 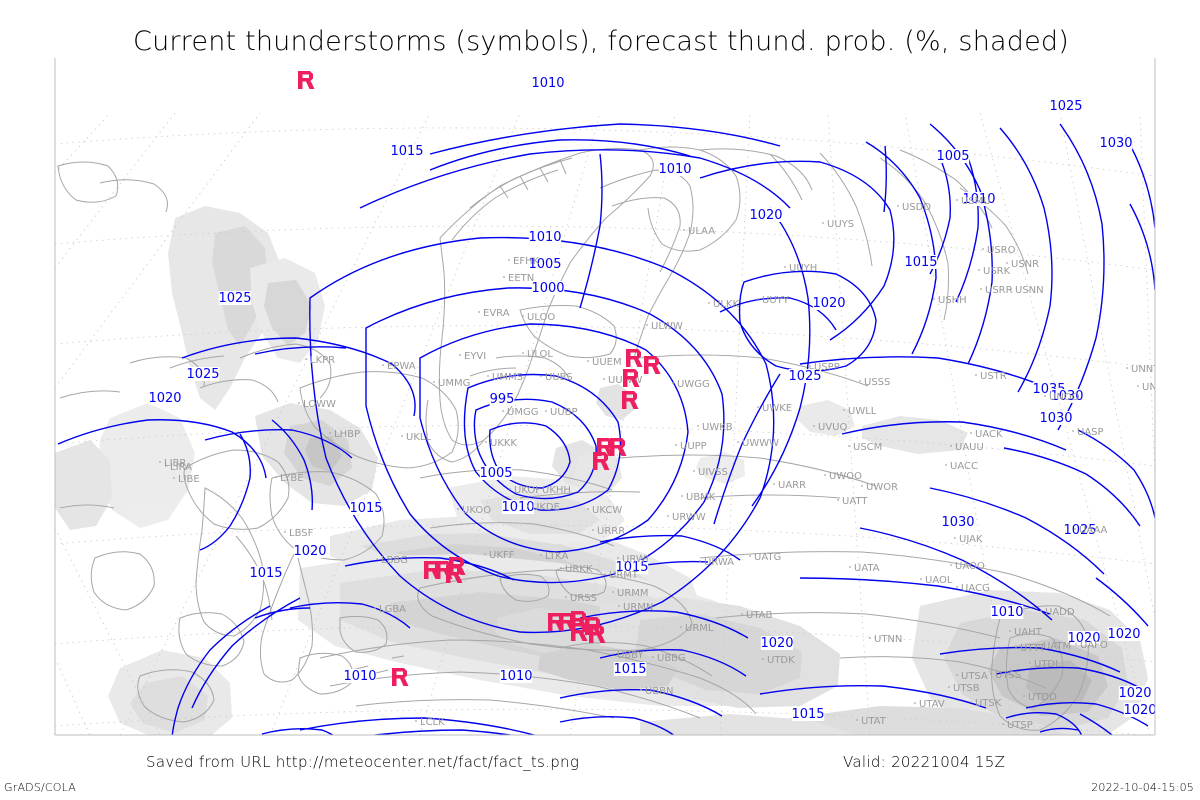 What do you see at coordinates (546, 507) in the screenshot?
I see `station-label: UKDE` at bounding box center [546, 507].